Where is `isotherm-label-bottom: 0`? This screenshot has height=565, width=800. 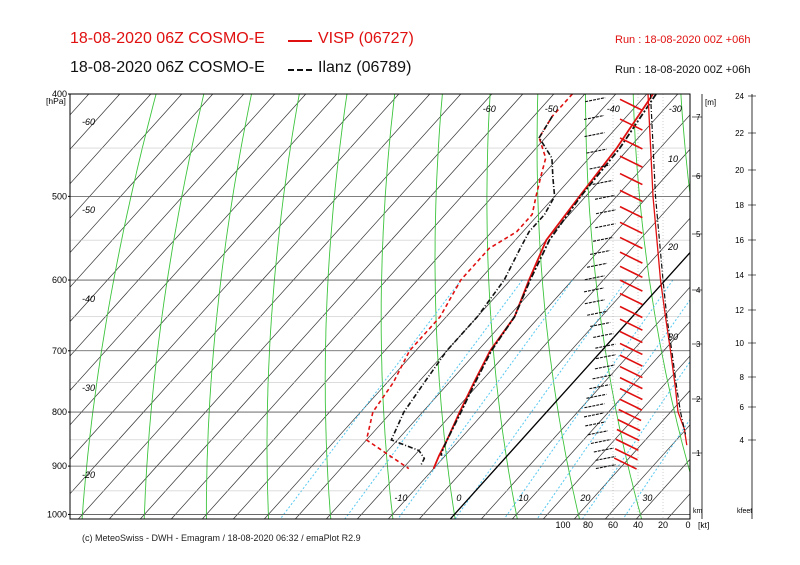
isotherm-label-bottom: 0 is located at coordinates (458, 498).